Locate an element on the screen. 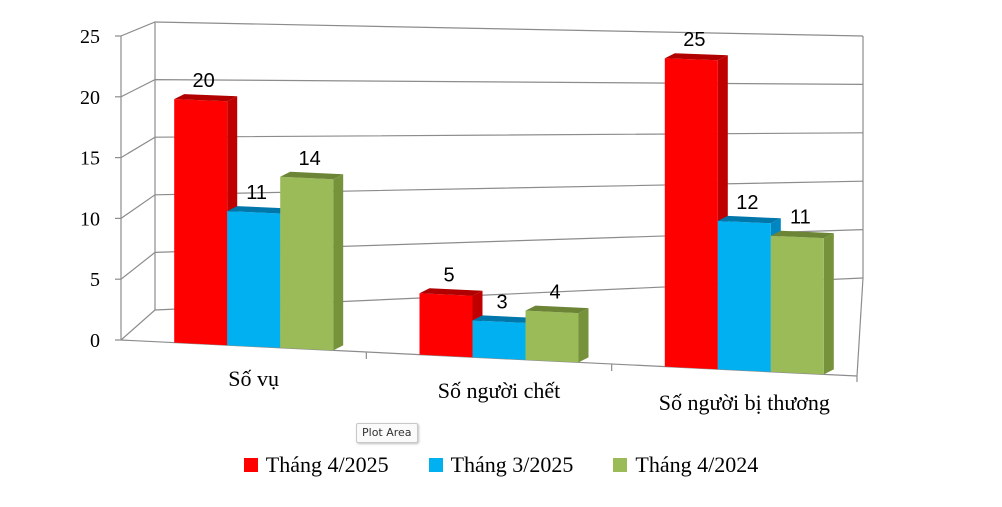  legend: Tháng 4/2025 Tháng 3/2025 Tháng 4/2024 is located at coordinates (501, 465).